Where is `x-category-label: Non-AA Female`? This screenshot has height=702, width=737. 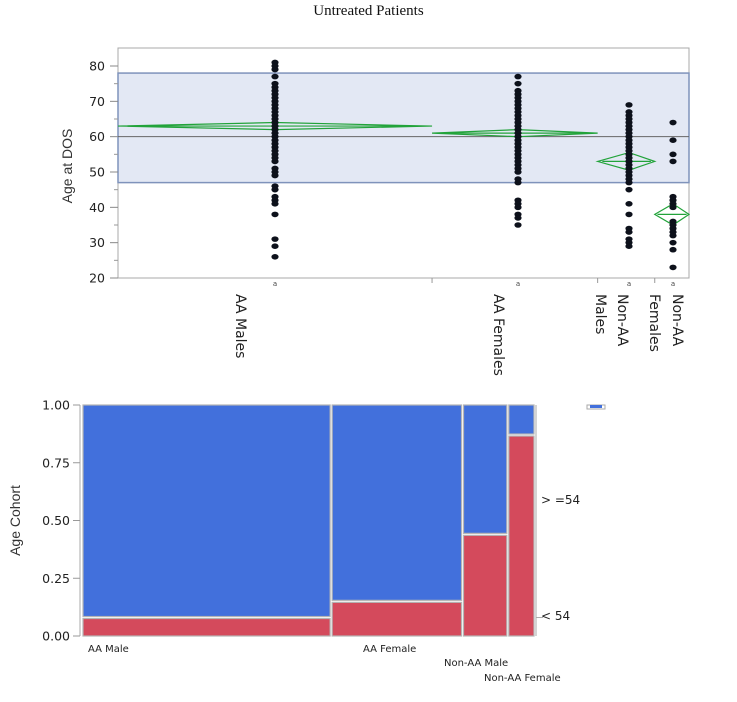
x-category-label: Non-AA Female is located at coordinates (522, 678).